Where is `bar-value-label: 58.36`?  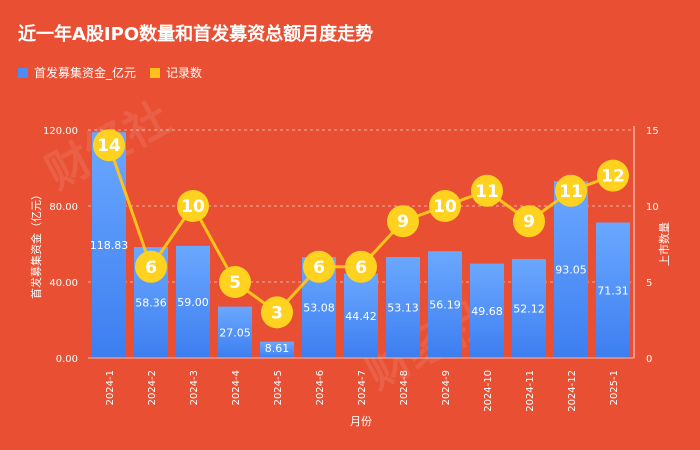
bar-value-label: 58.36 is located at coordinates (151, 303).